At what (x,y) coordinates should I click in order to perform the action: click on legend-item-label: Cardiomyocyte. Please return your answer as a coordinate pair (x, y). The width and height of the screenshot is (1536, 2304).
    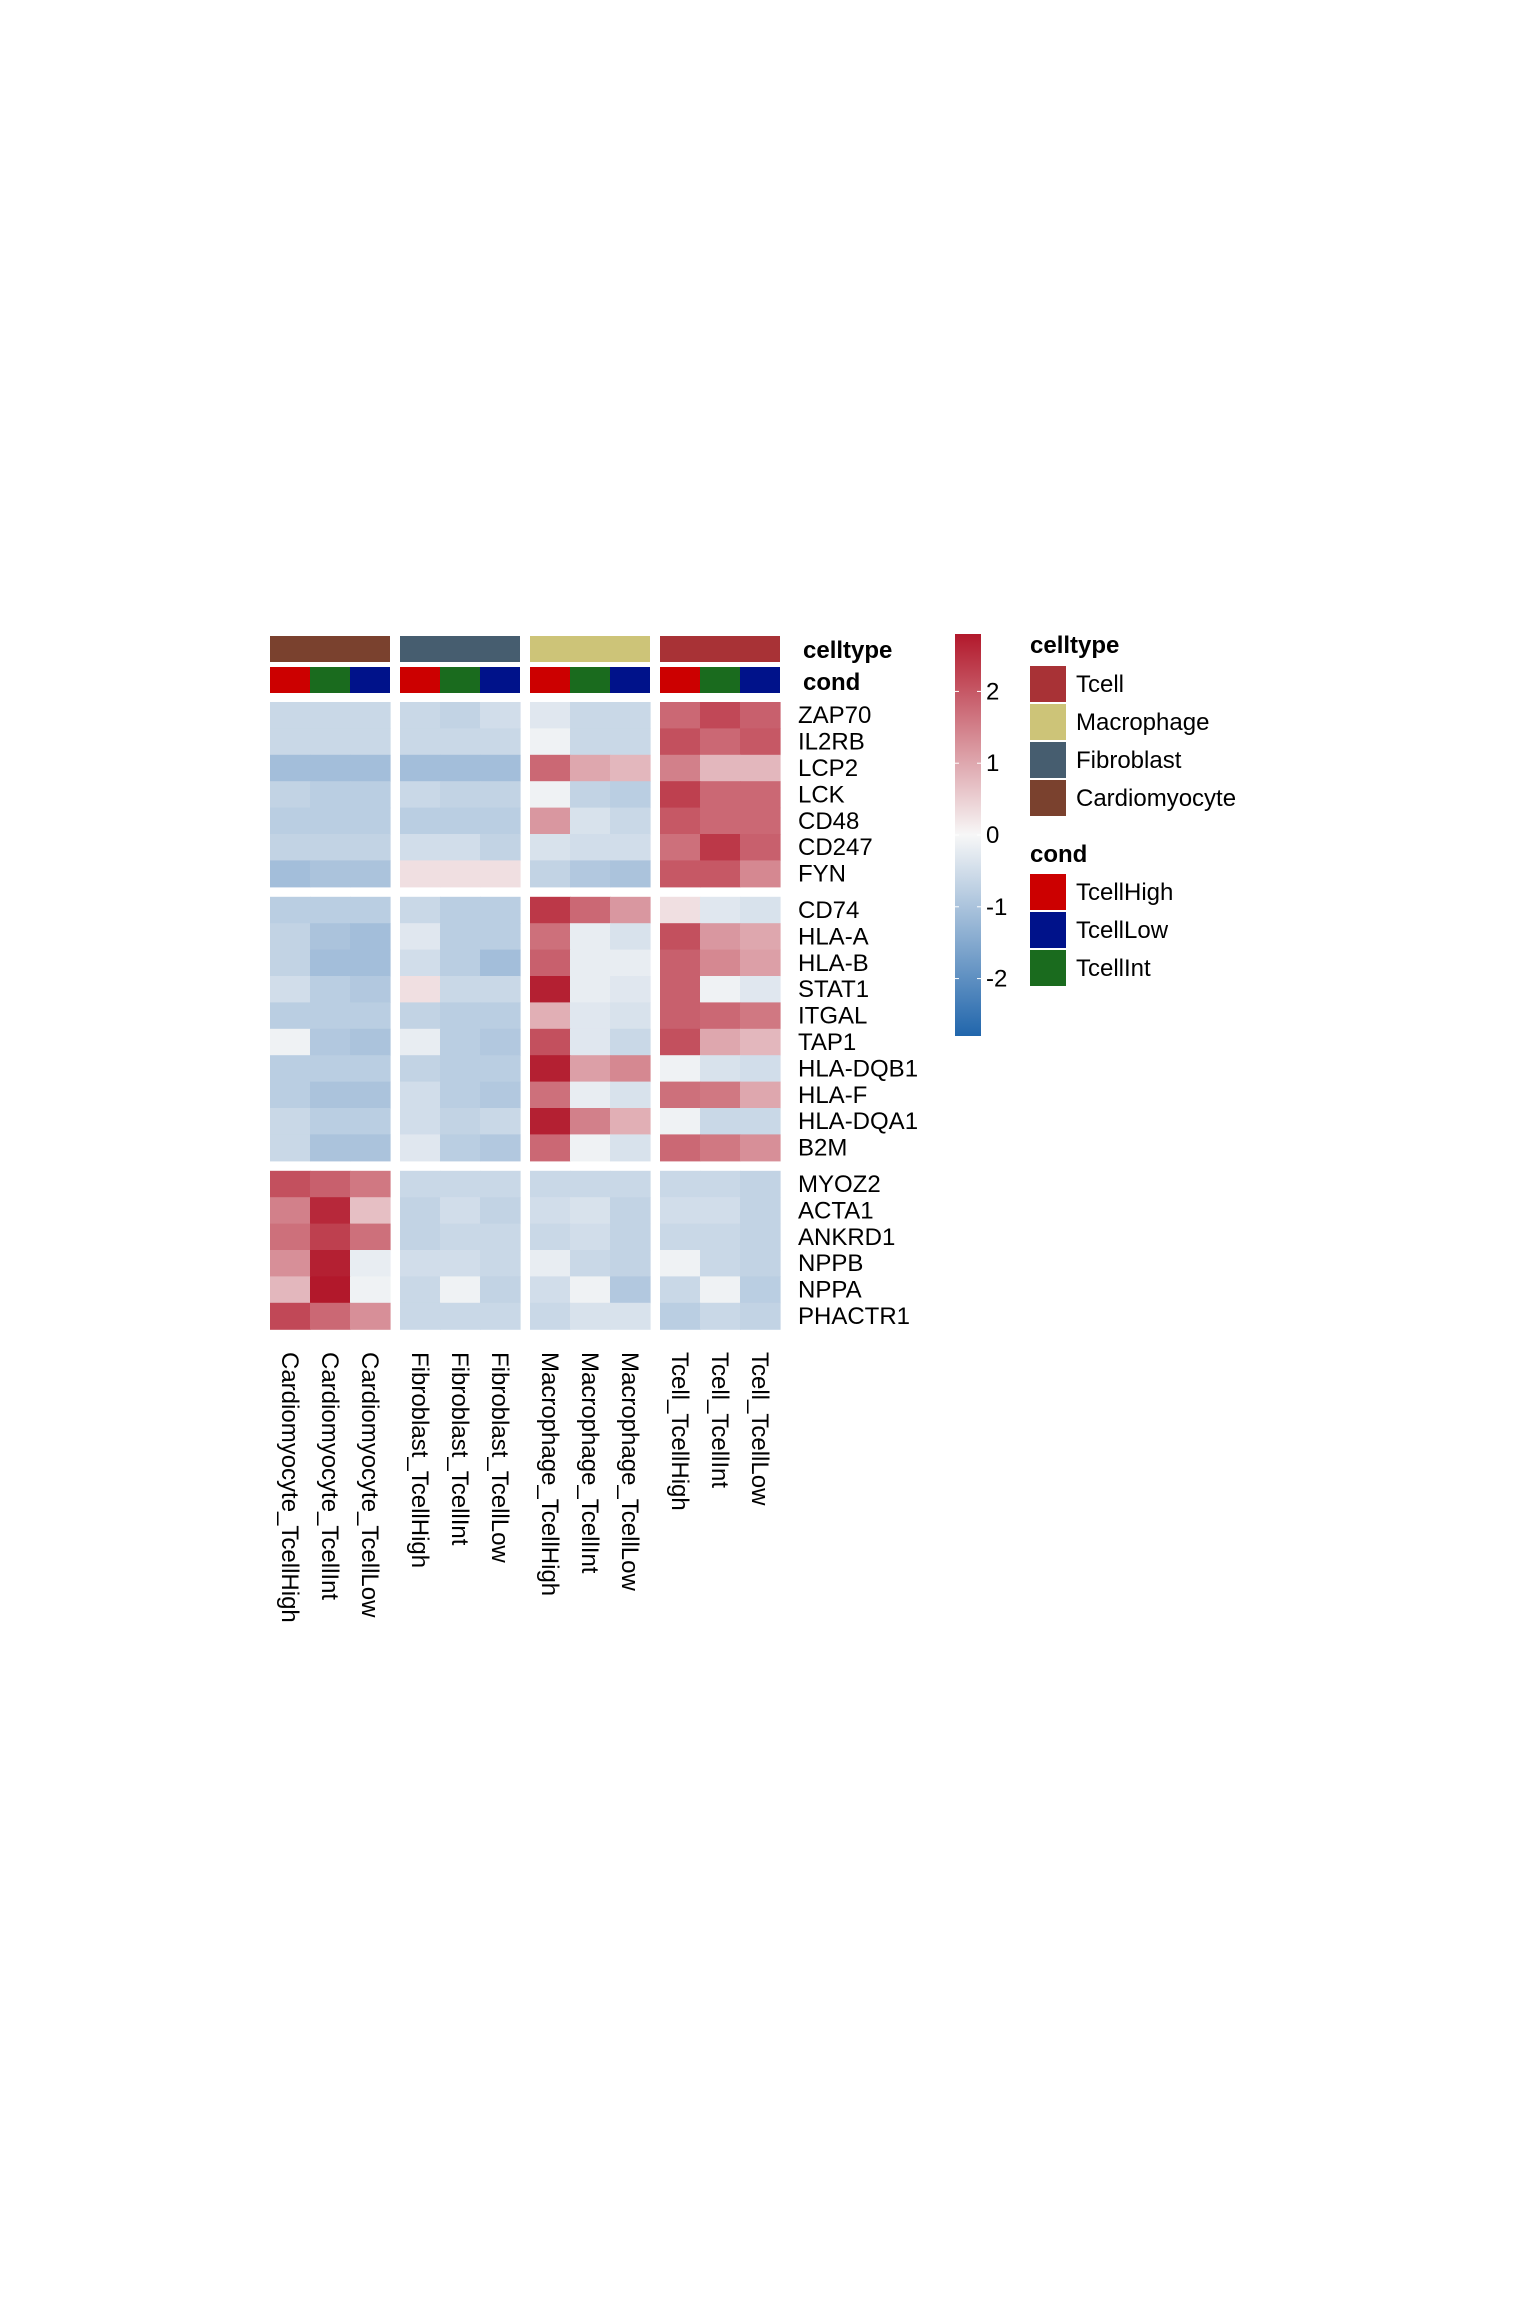
    Looking at the image, I should click on (1156, 798).